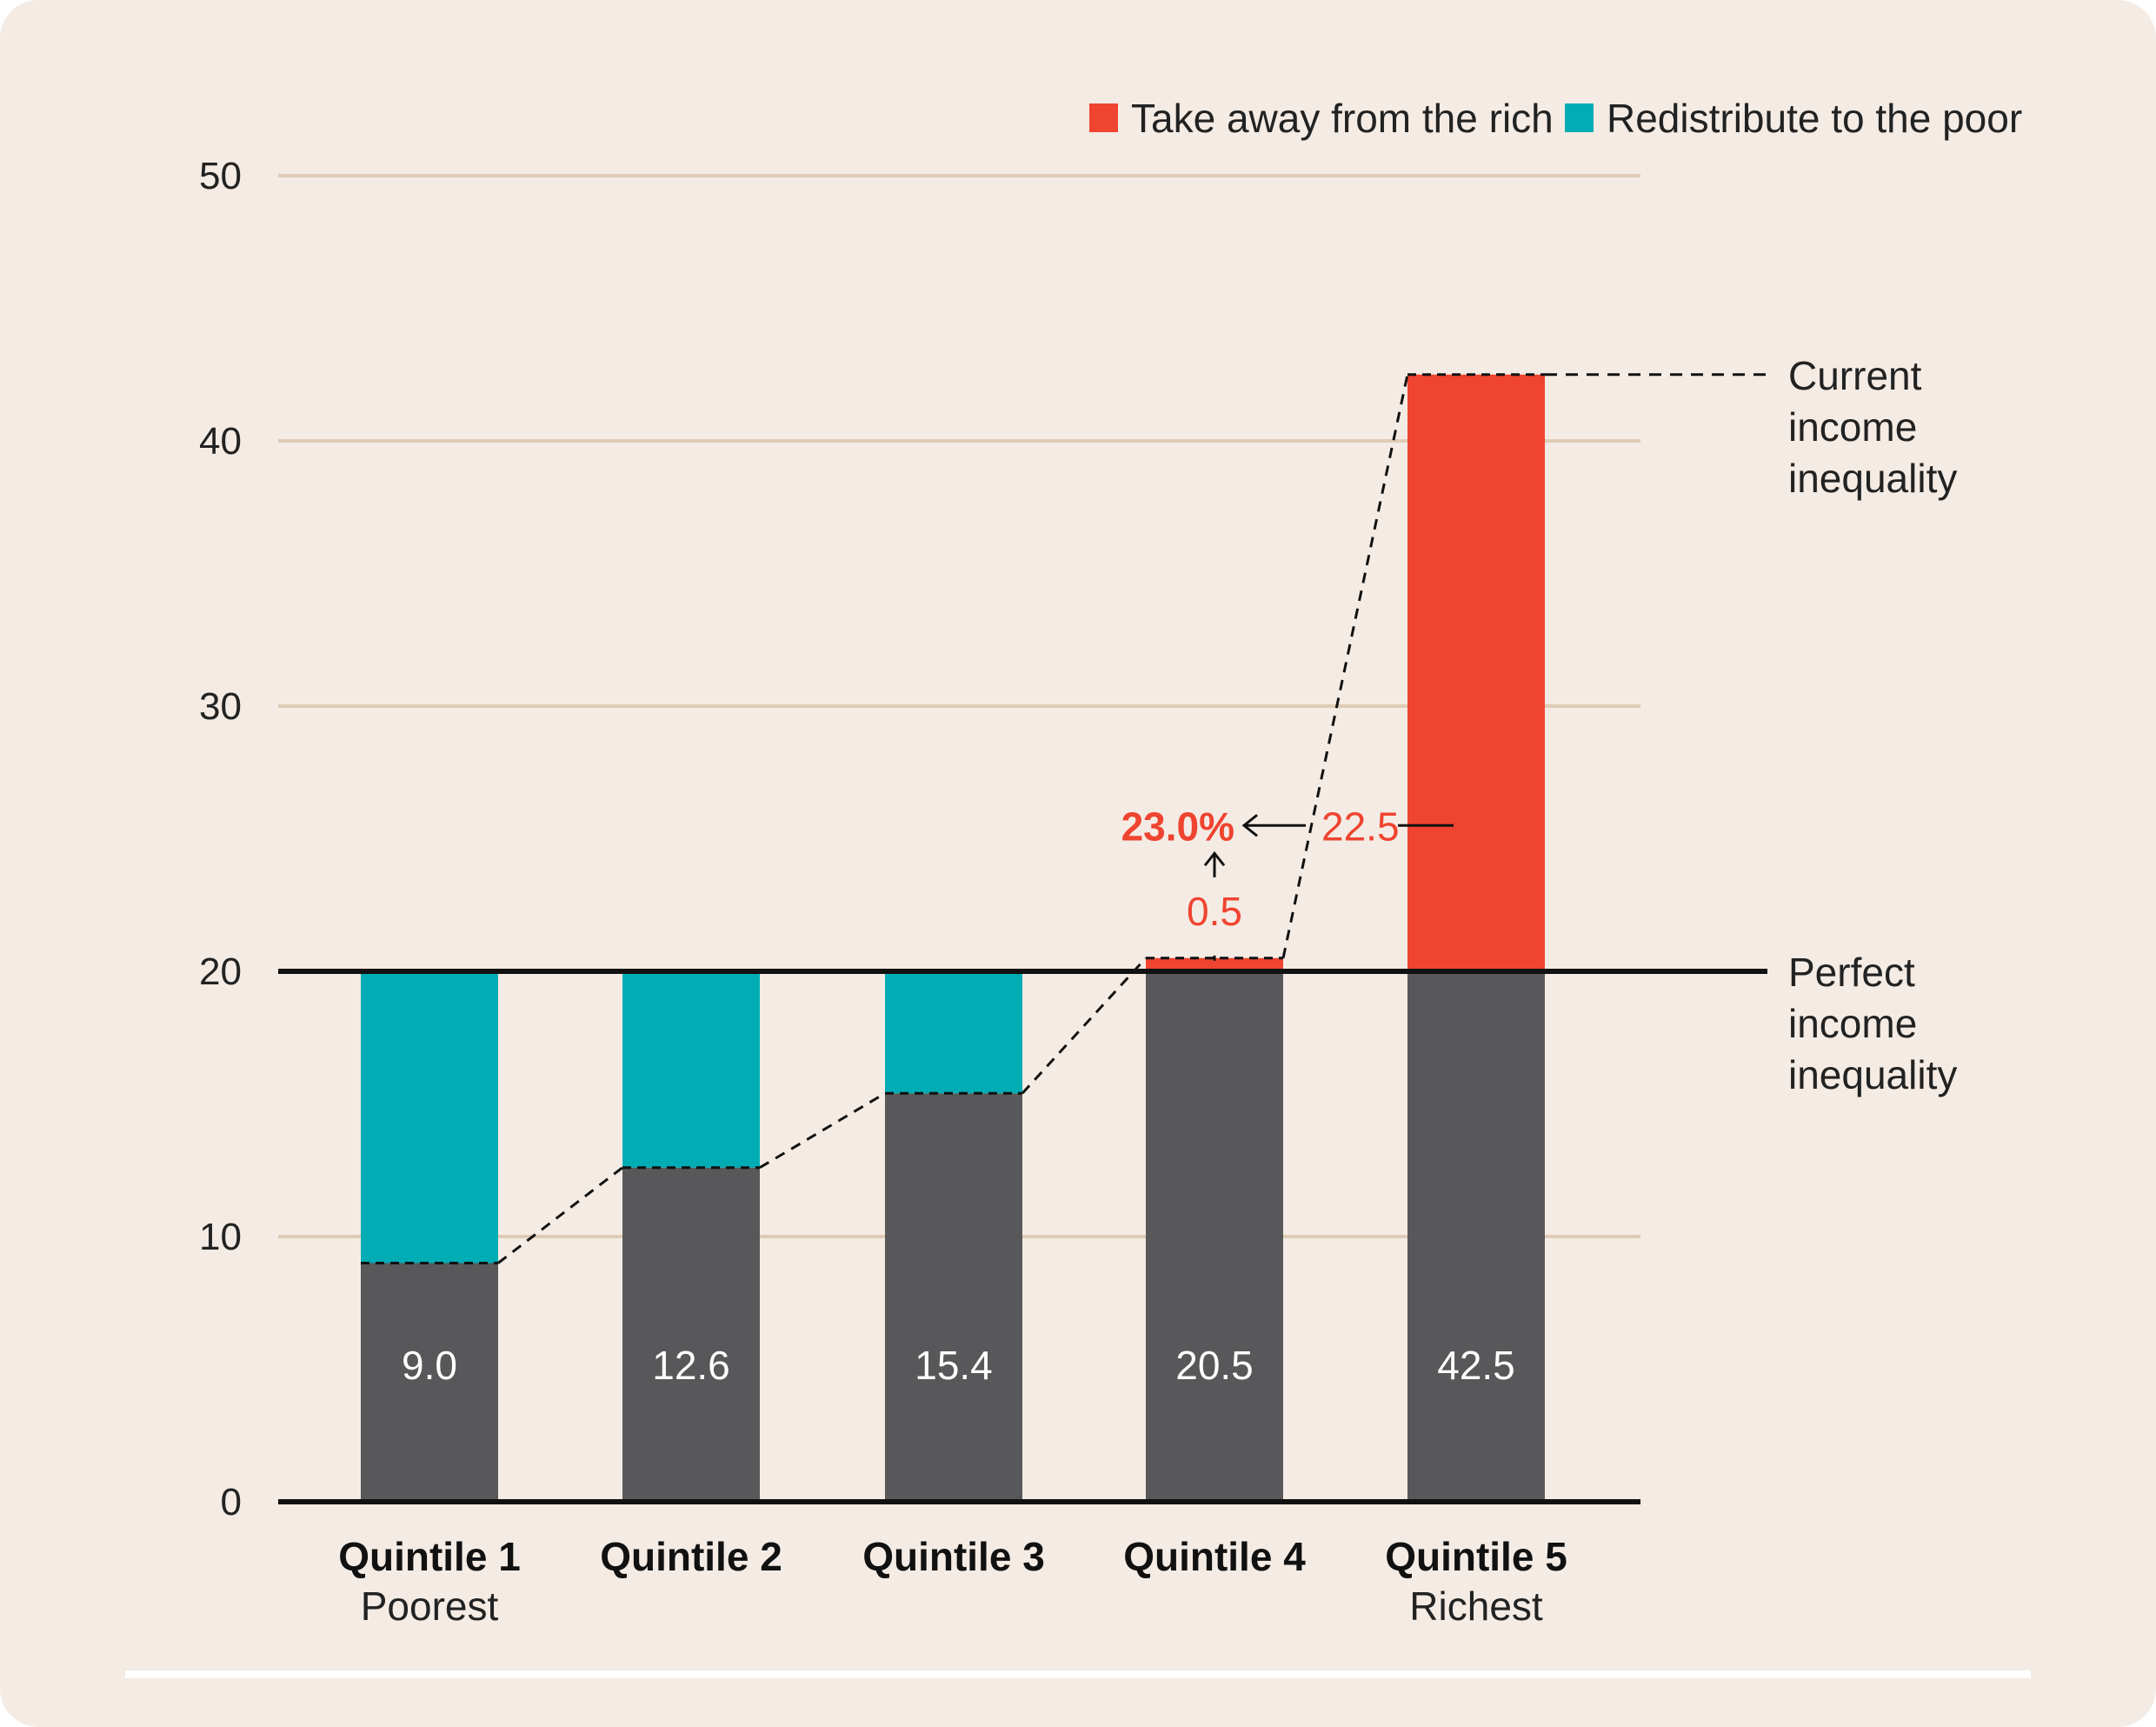 This screenshot has height=1727, width=2156. What do you see at coordinates (1853, 1023) in the screenshot?
I see `perfect-inequality-label-line: income` at bounding box center [1853, 1023].